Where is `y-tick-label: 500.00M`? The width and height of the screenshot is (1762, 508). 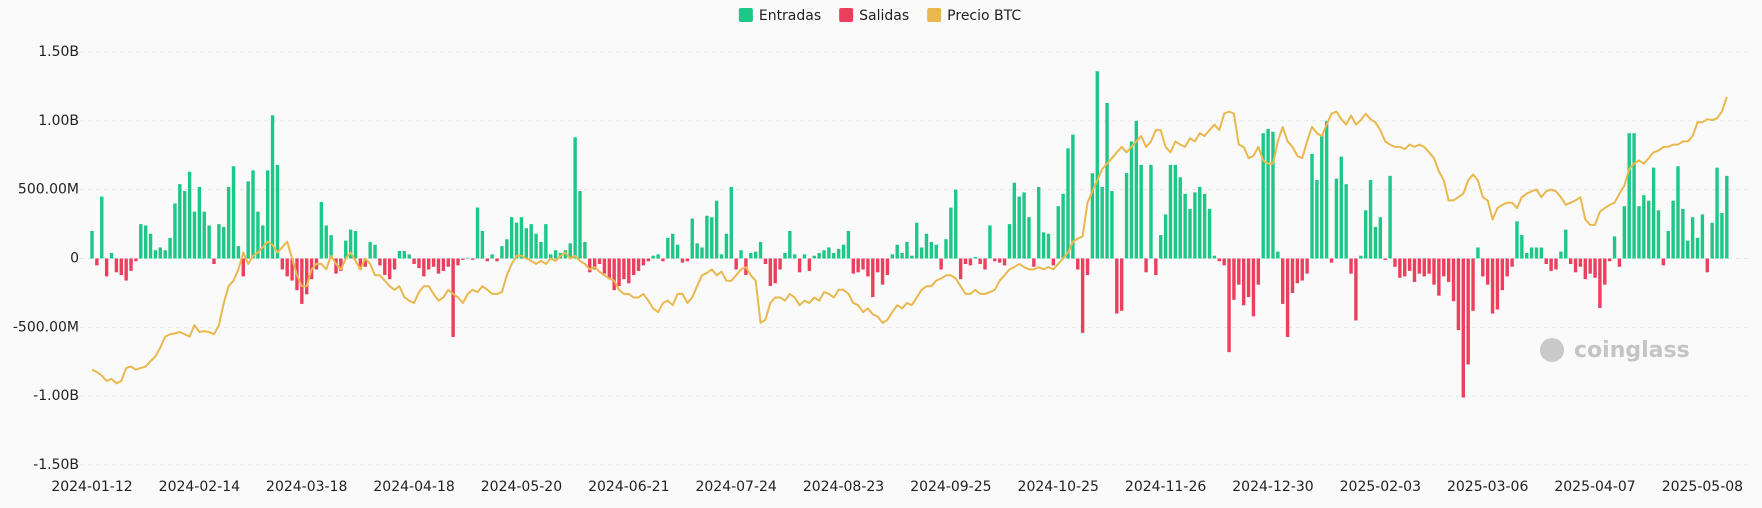 y-tick-label: 500.00M is located at coordinates (48, 190).